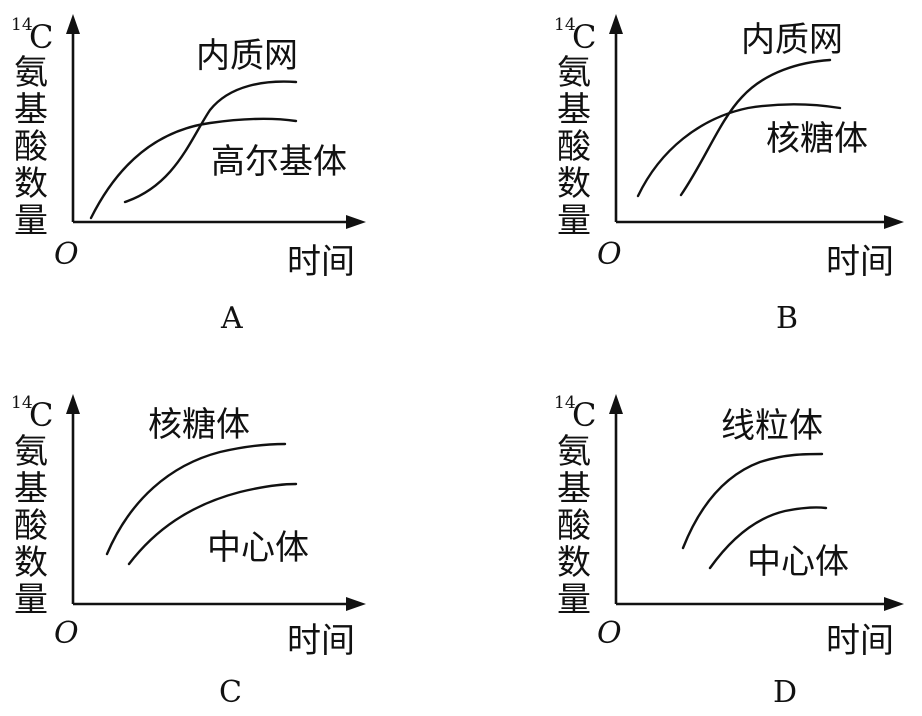  I want to click on panel-b-curve-label-2: 核糖体, so click(817, 139).